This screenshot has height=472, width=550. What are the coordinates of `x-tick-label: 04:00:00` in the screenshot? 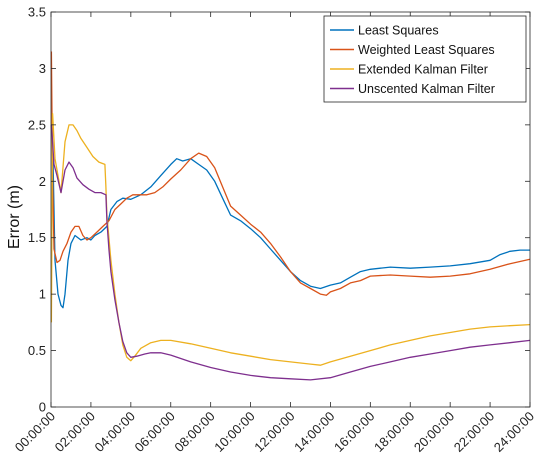 It's located at (115, 432).